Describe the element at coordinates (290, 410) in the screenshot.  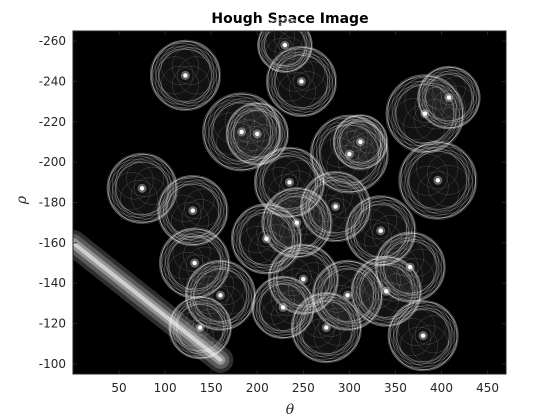
I see `x-axis-label: θ` at that location.